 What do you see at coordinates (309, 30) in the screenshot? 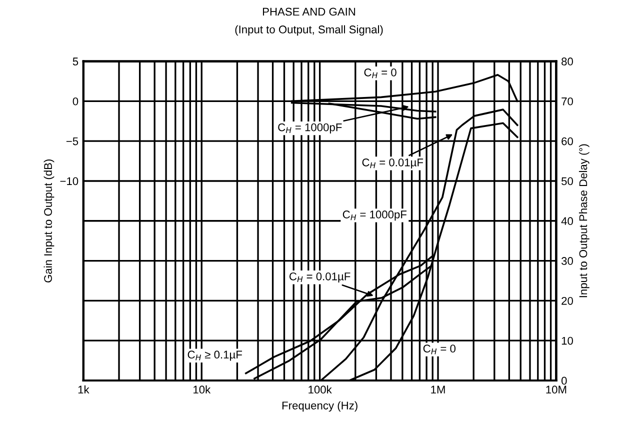
I see `chart-subtitle: (Input to Output, Small Signal)` at bounding box center [309, 30].